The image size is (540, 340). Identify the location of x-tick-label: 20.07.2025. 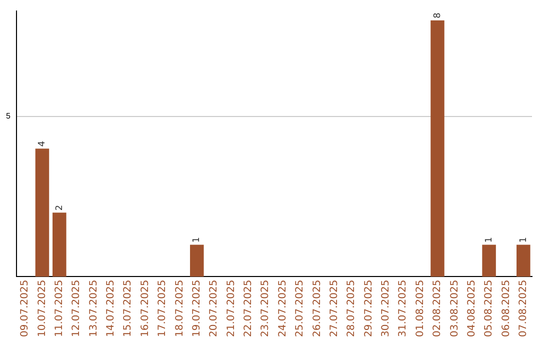
(214, 309).